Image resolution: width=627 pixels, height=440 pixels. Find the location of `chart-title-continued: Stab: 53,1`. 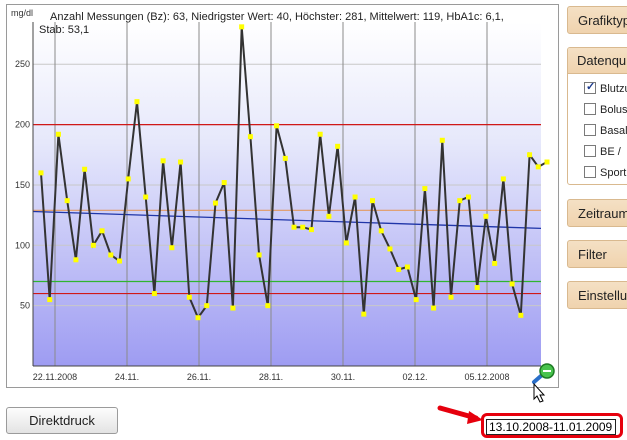

chart-title-continued: Stab: 53,1 is located at coordinates (64, 30).